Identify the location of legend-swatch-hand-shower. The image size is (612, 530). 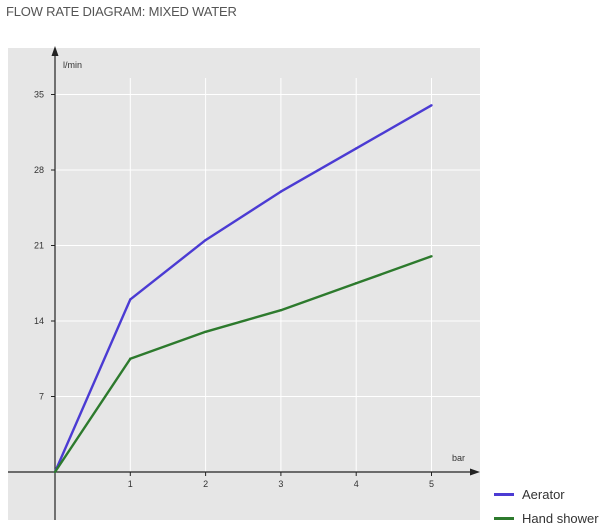
(504, 518).